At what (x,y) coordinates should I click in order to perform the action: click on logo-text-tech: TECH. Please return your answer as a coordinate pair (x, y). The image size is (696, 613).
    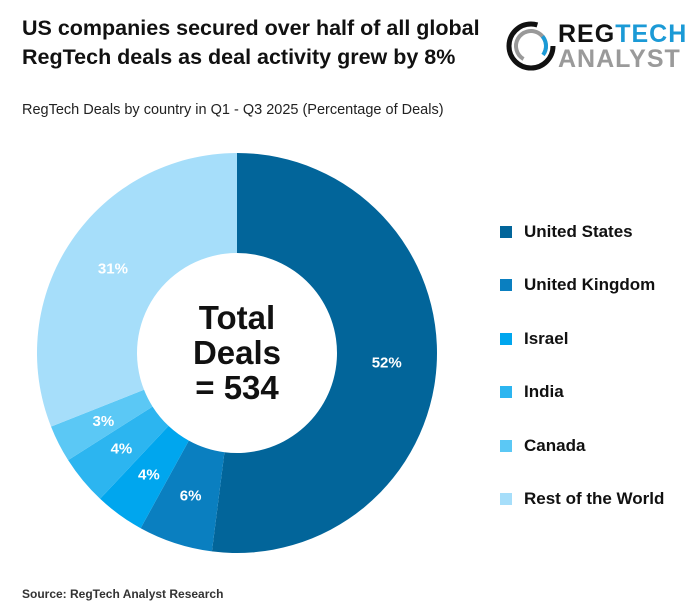
    Looking at the image, I should click on (651, 34).